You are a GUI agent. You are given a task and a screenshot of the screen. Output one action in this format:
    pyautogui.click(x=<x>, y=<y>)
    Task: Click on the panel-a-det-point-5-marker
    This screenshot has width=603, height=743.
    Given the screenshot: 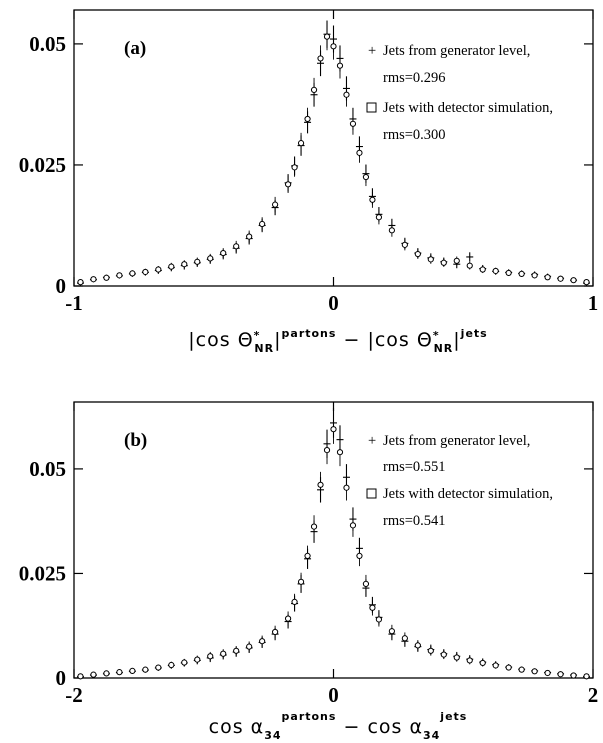 What is the action you would take?
    pyautogui.click(x=145, y=272)
    